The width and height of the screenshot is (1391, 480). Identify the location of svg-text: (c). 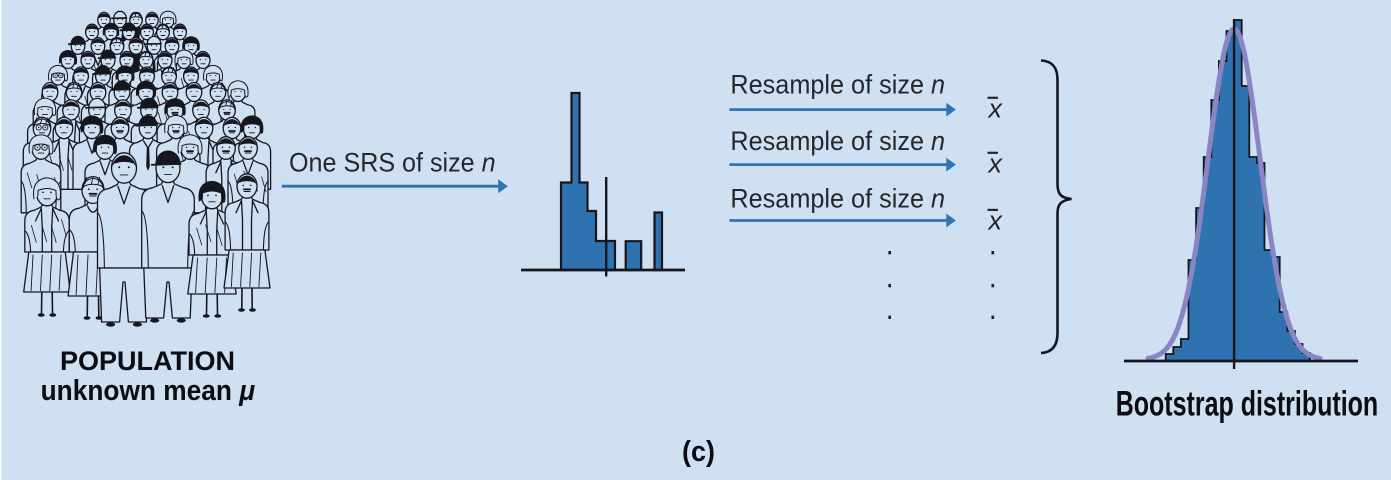
(698, 452).